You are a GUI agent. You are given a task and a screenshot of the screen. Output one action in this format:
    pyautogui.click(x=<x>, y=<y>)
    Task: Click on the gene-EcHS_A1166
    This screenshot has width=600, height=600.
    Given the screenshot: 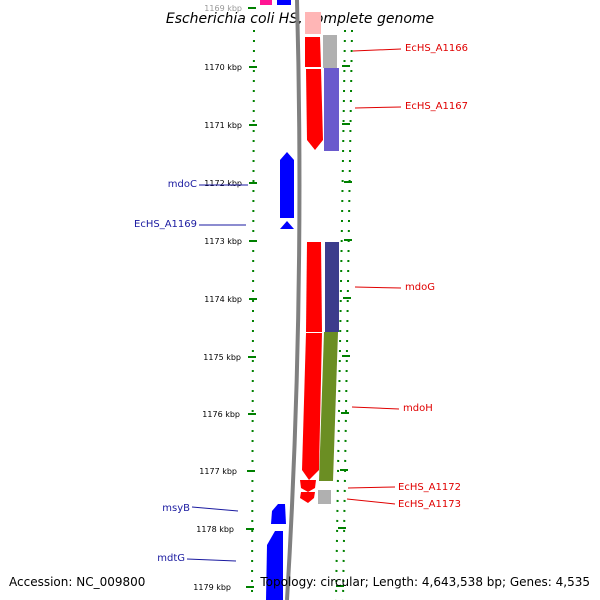 What is the action you would take?
    pyautogui.click(x=313, y=52)
    